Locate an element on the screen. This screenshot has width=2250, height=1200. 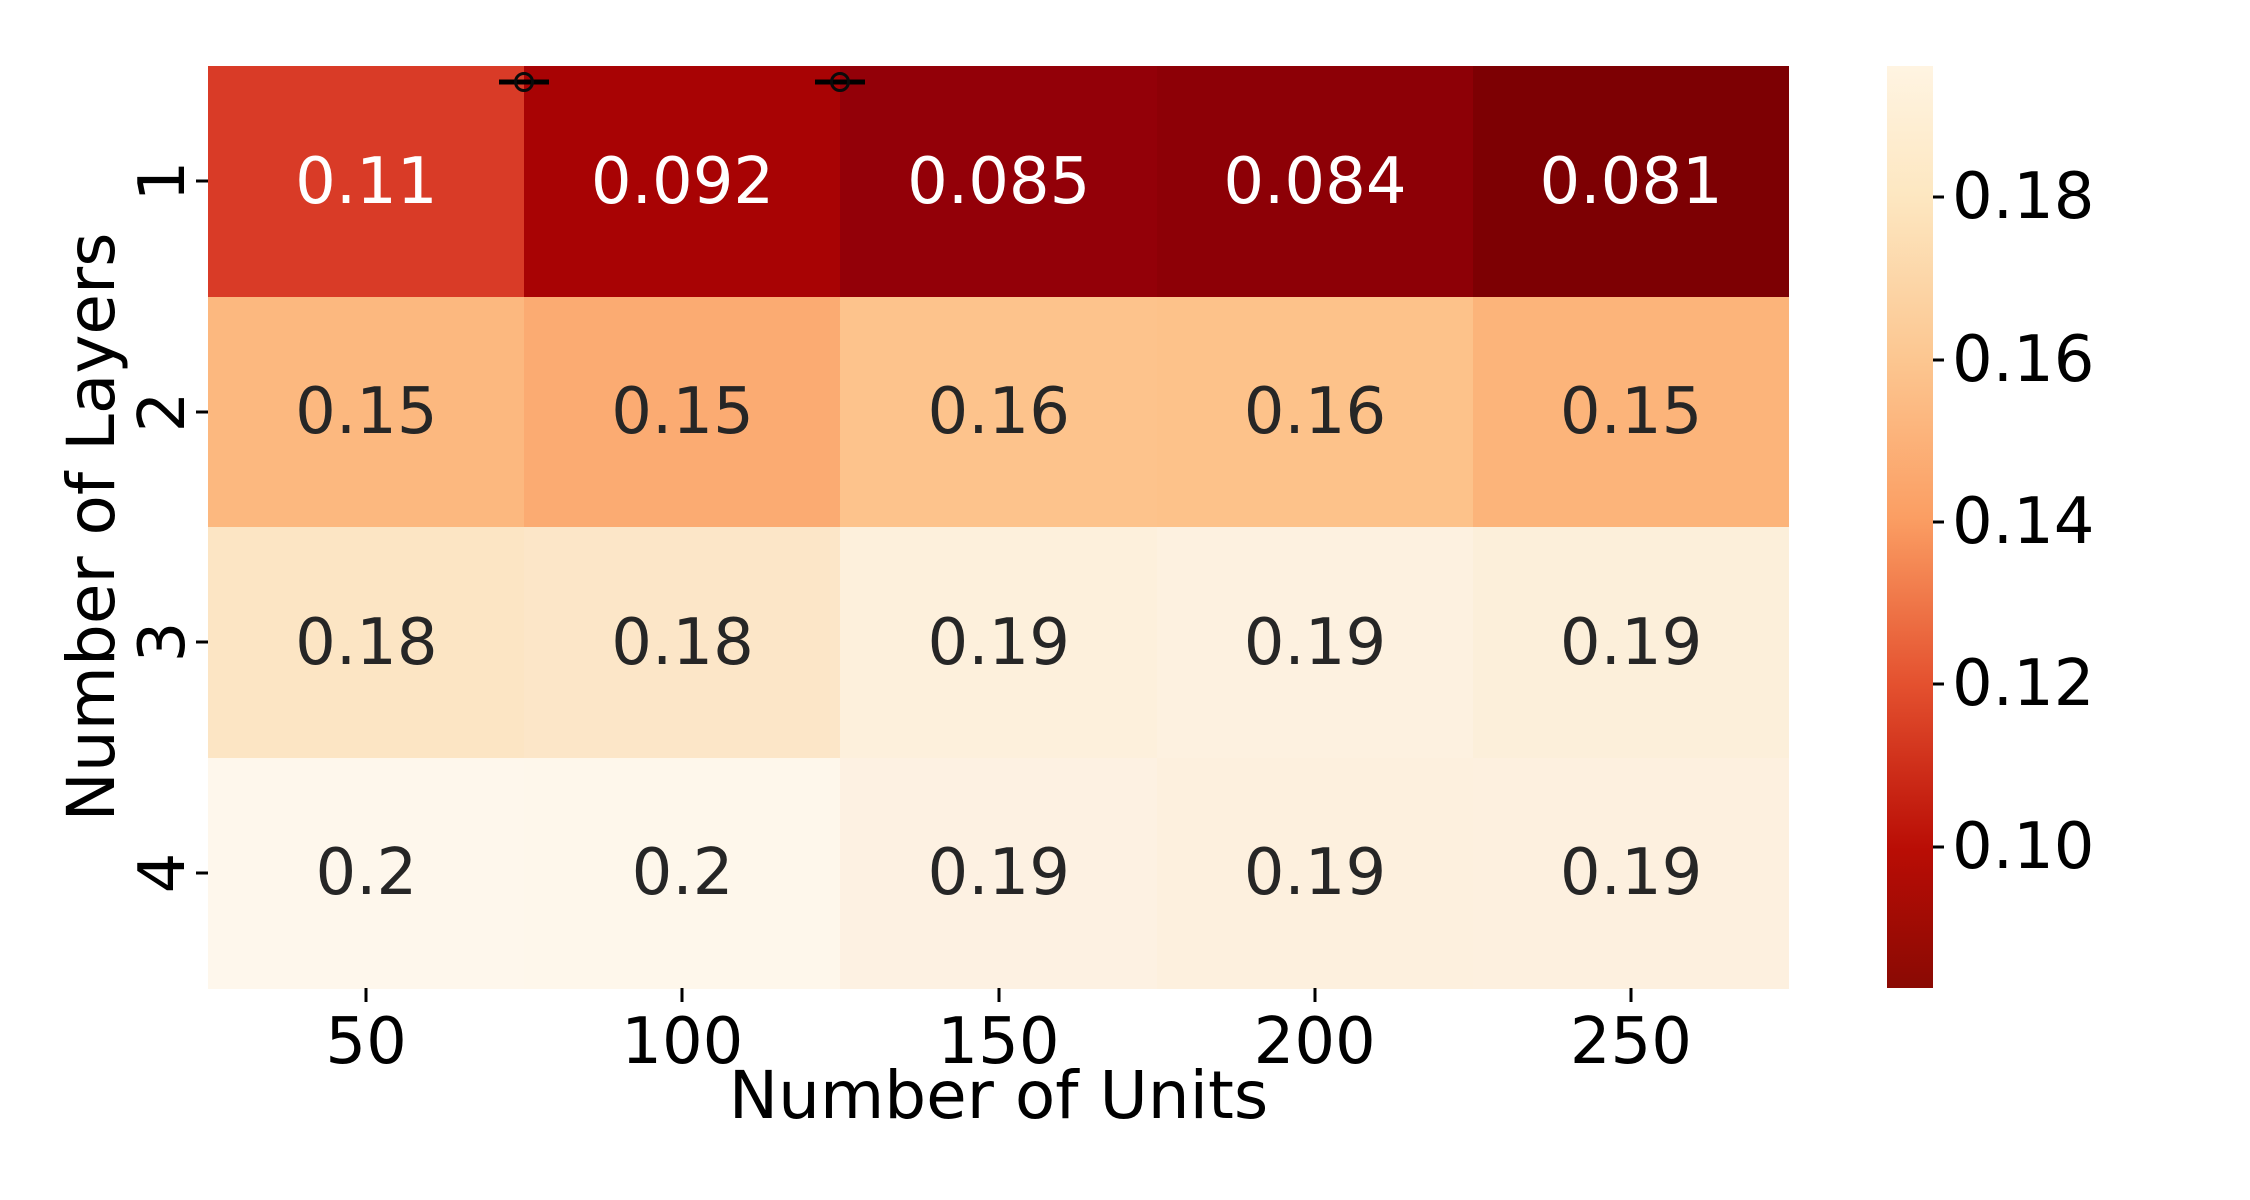
y-tick-label: 4 is located at coordinates (163, 873).